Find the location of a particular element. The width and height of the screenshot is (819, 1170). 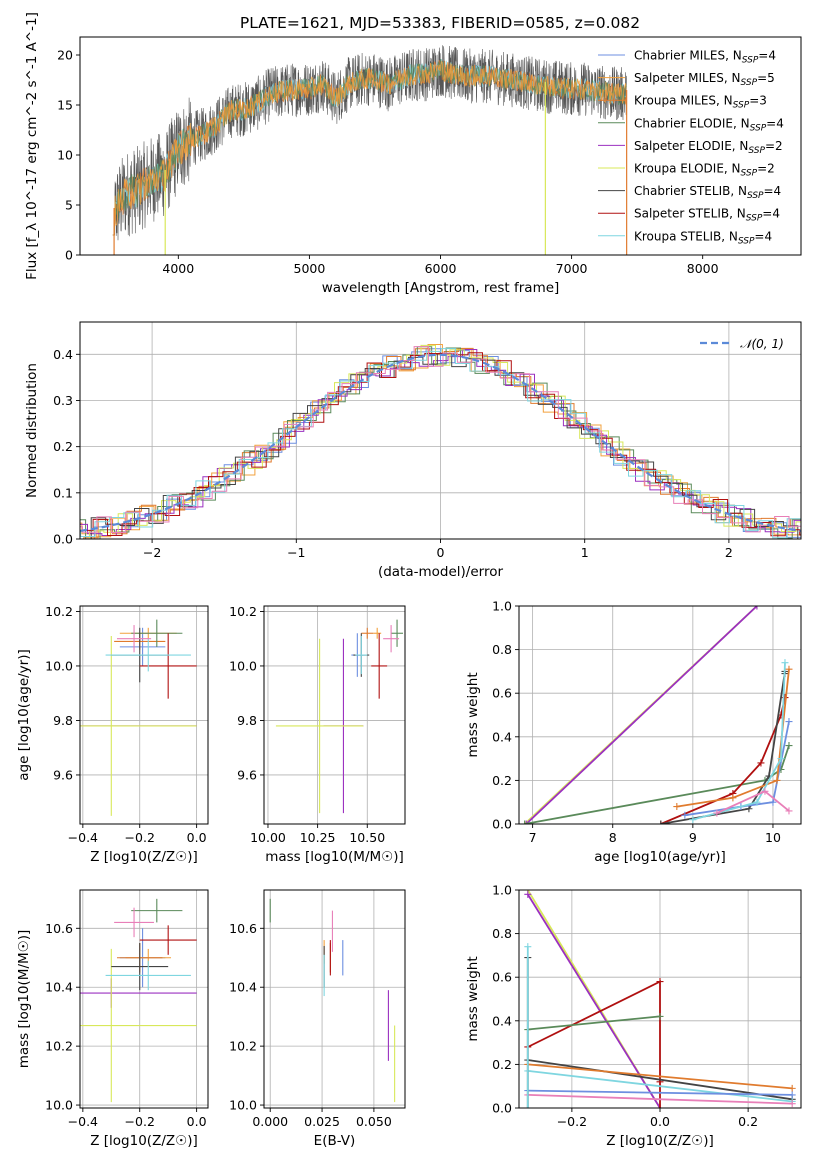

legend-entry: Chabrier STELIB, NSSP=4 is located at coordinates (707, 192).